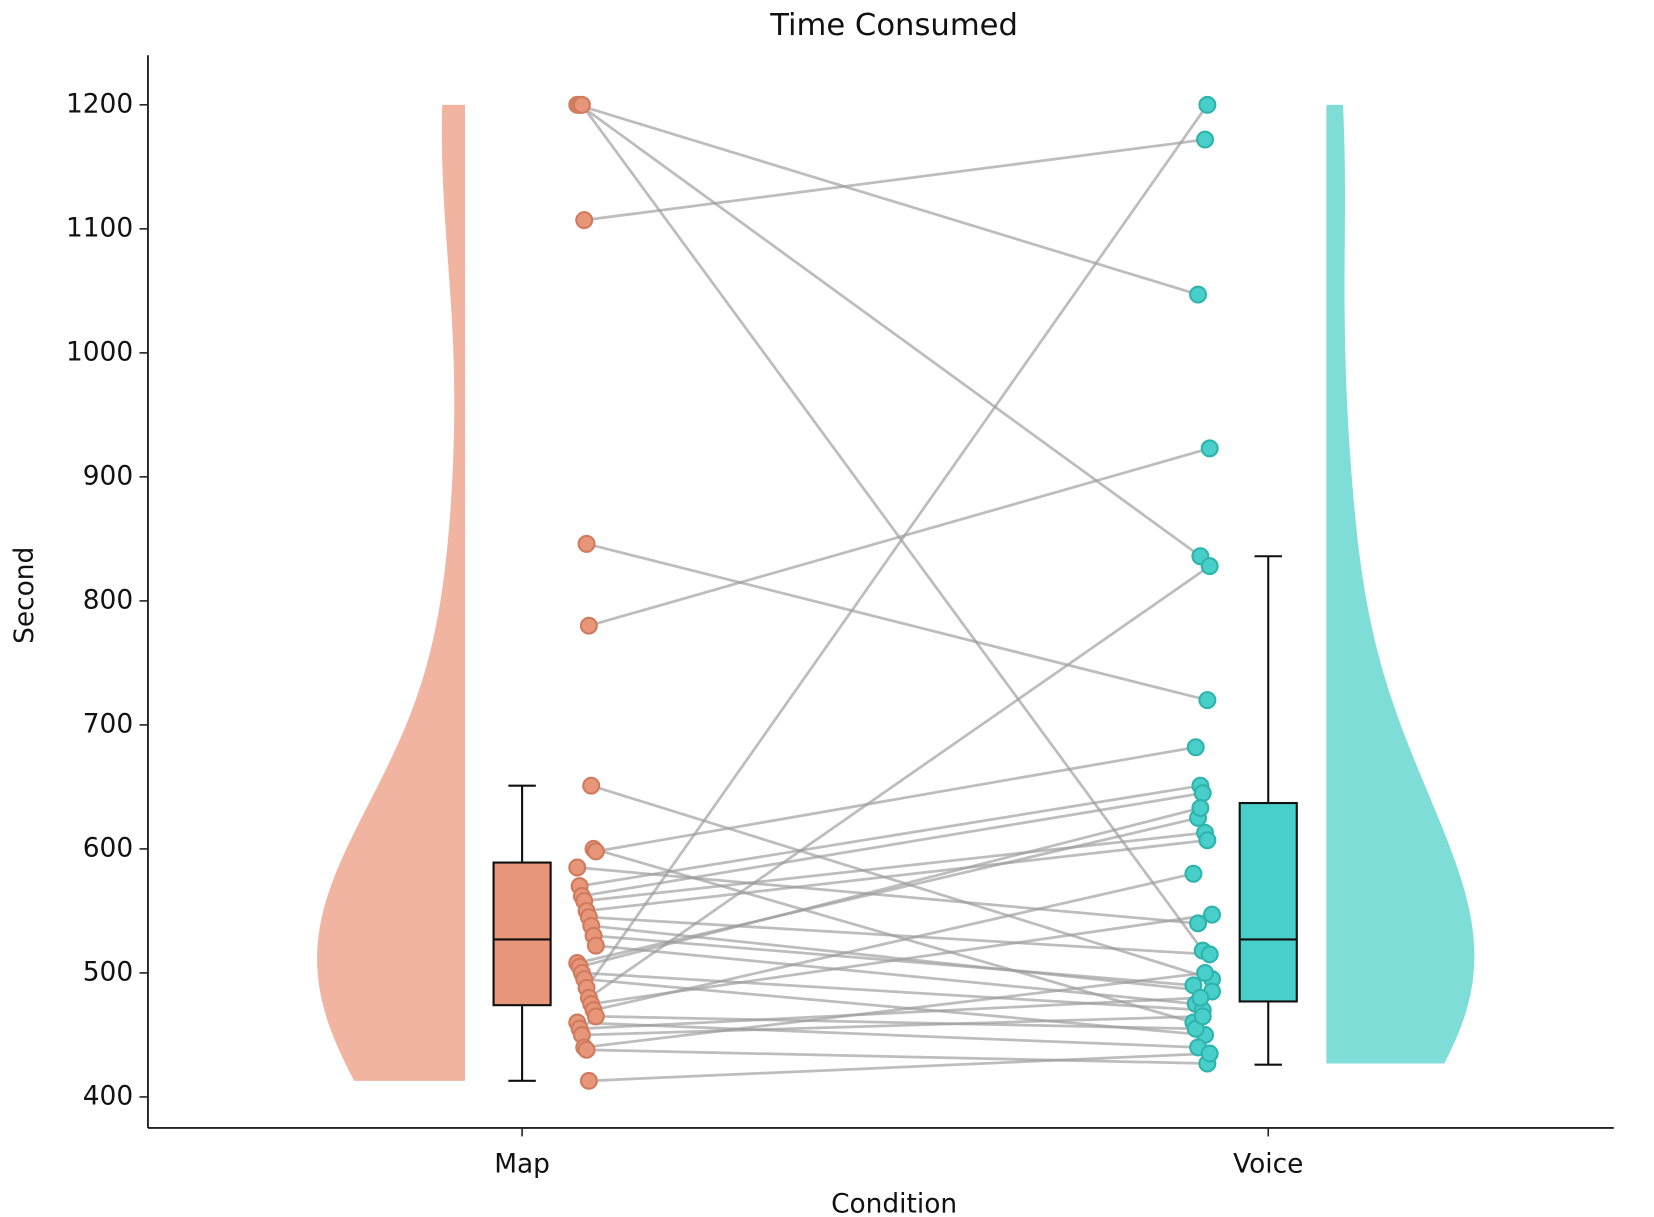 This screenshot has width=1654, height=1217. What do you see at coordinates (99, 351) in the screenshot?
I see `y-tick-label: 1000` at bounding box center [99, 351].